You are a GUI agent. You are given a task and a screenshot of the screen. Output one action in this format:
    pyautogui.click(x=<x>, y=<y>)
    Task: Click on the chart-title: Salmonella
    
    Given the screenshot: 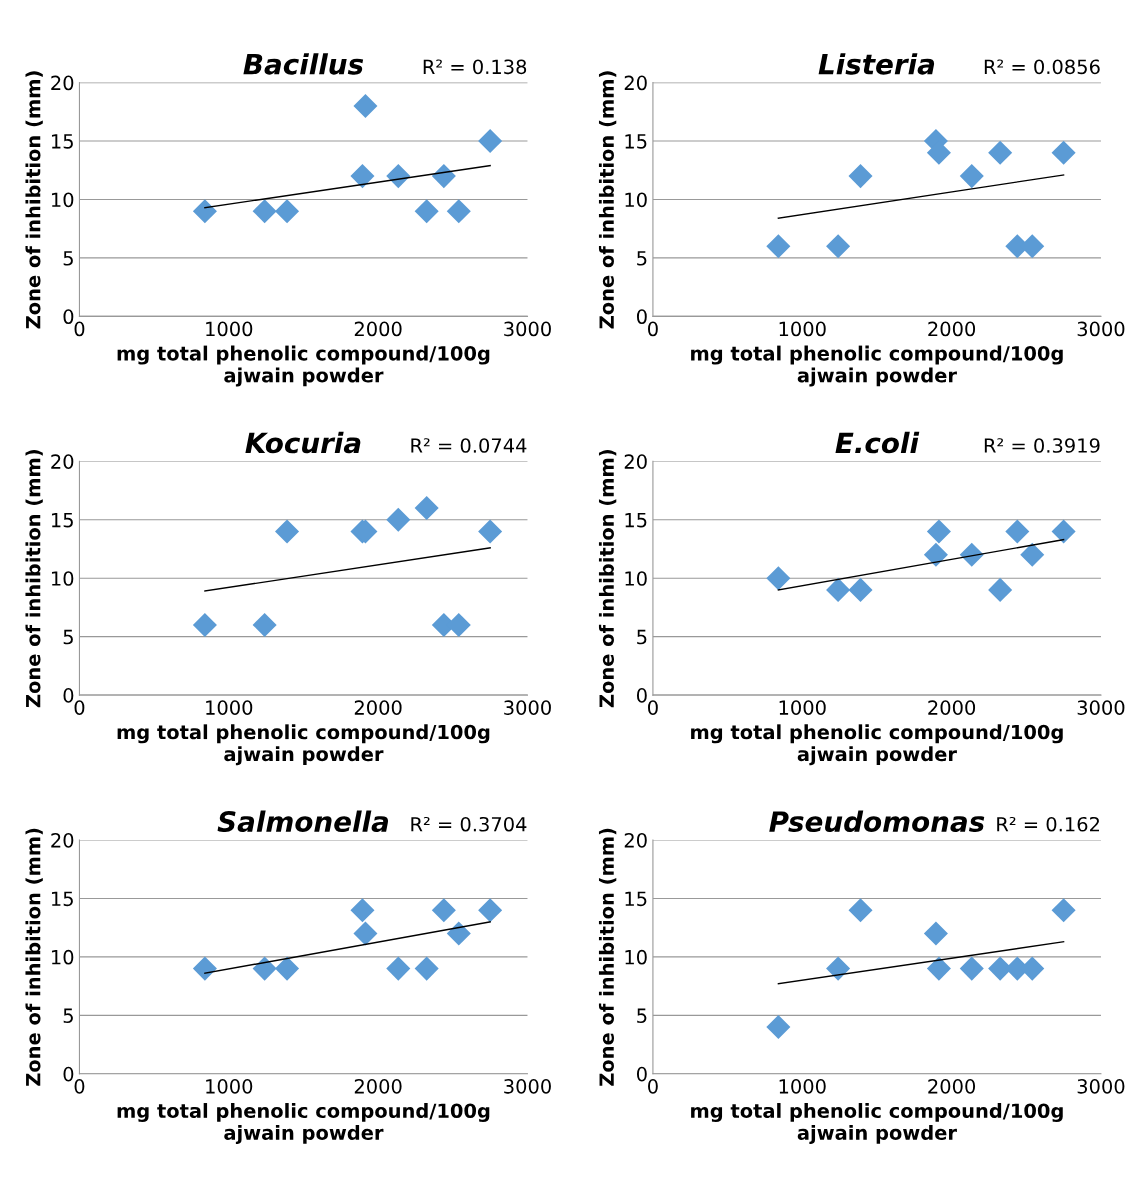 What is the action you would take?
    pyautogui.click(x=303, y=821)
    